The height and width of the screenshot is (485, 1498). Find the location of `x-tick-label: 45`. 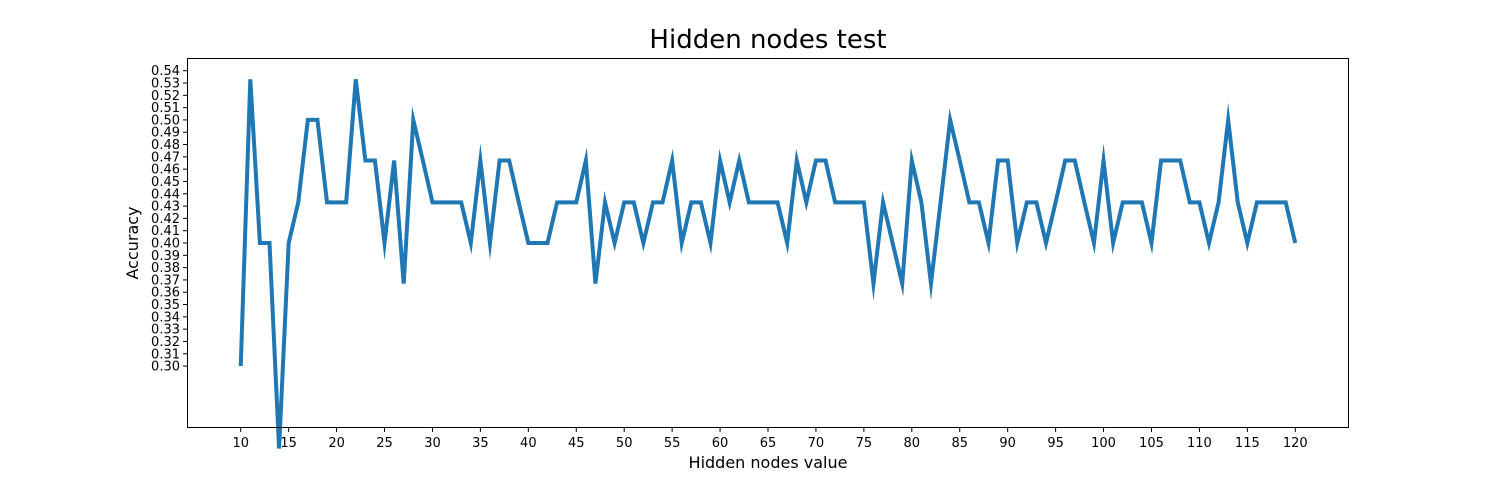

x-tick-label: 45 is located at coordinates (576, 443).